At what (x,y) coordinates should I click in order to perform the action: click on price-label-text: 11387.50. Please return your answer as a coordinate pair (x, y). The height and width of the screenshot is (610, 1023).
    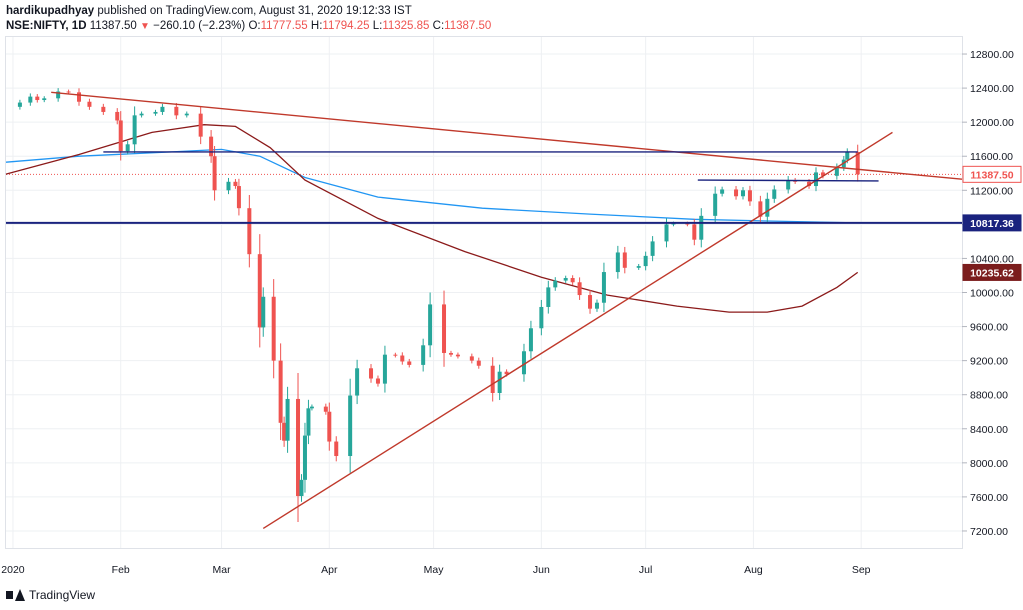
    Looking at the image, I should click on (991, 175).